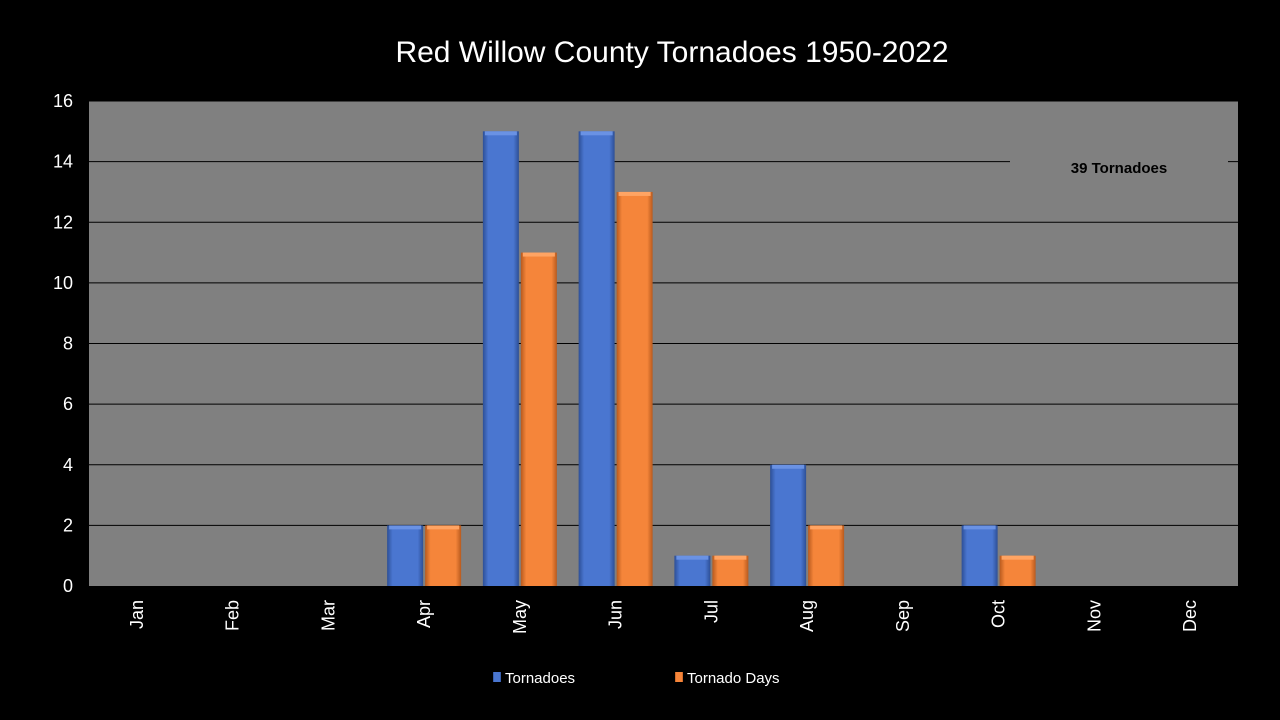 This screenshot has height=720, width=1280. I want to click on legend-label: Tornado Days, so click(733, 678).